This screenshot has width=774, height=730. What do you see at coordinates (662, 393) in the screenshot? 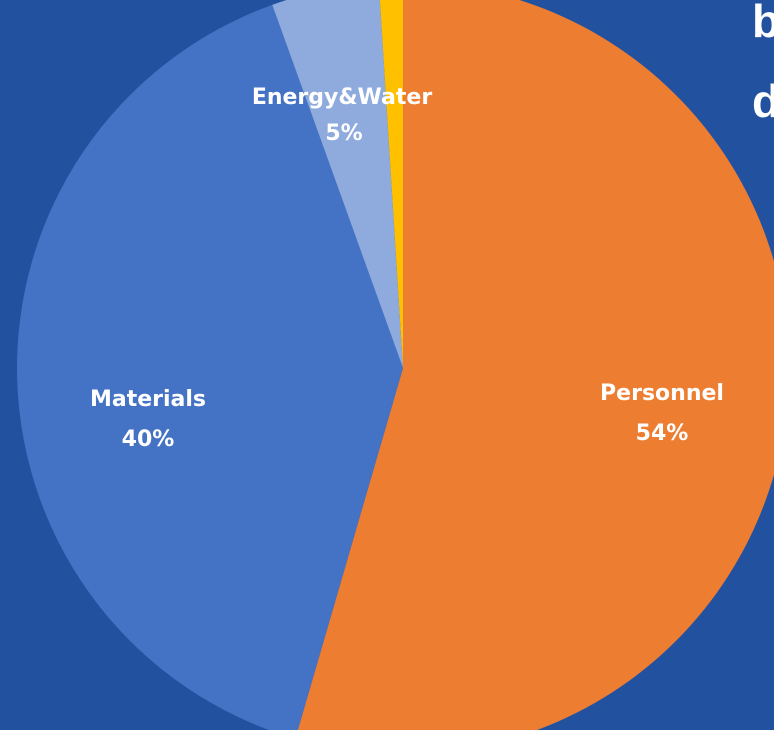
I see `slice-label-personnel: Personnel` at bounding box center [662, 393].